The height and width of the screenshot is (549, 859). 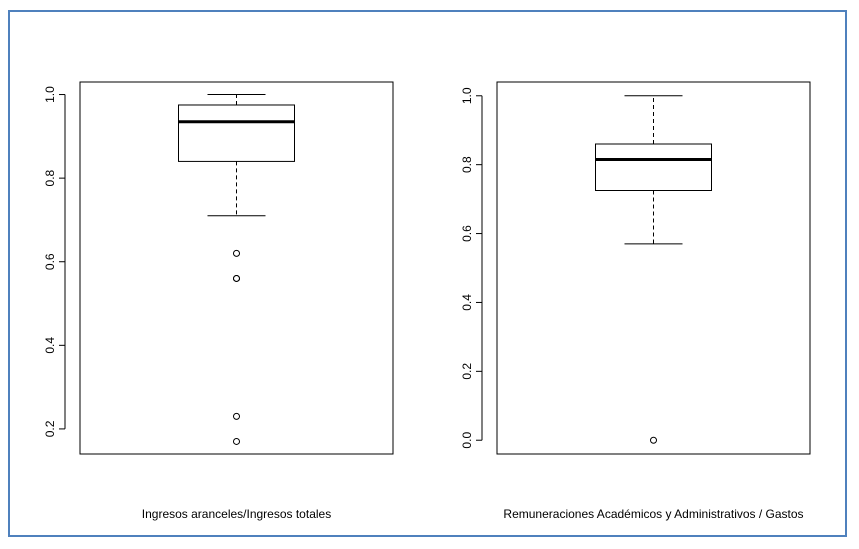 I want to click on y-tick-label: 0.0, so click(x=467, y=440).